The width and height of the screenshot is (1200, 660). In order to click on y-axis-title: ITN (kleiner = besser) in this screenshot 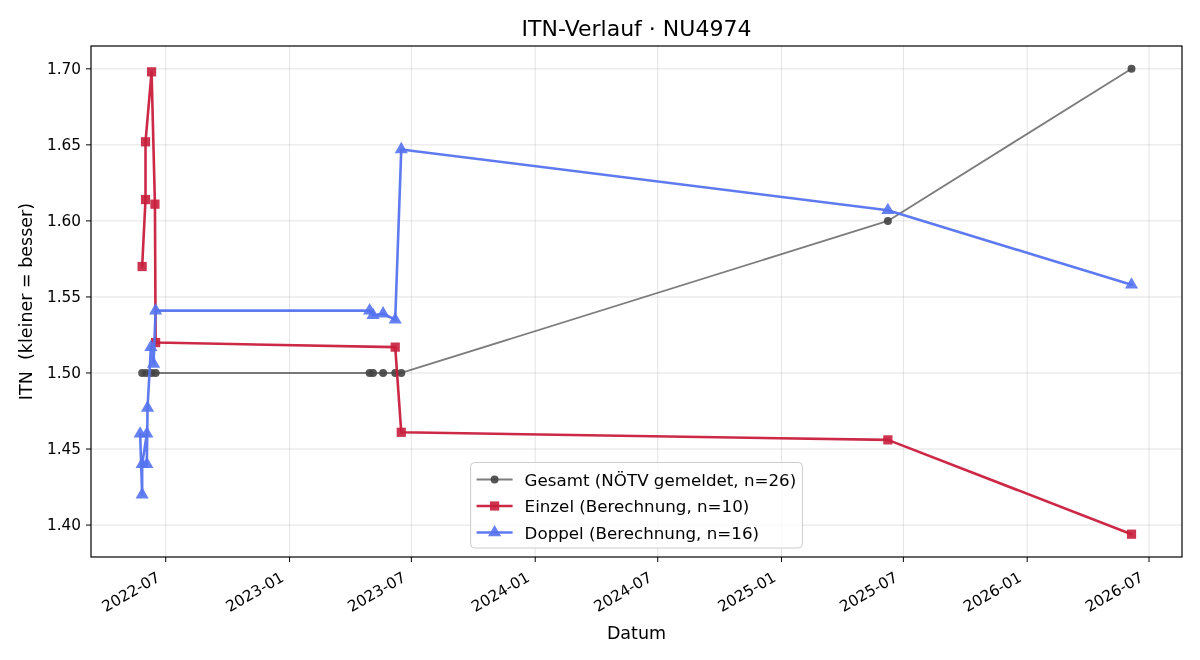, I will do `click(26, 301)`.